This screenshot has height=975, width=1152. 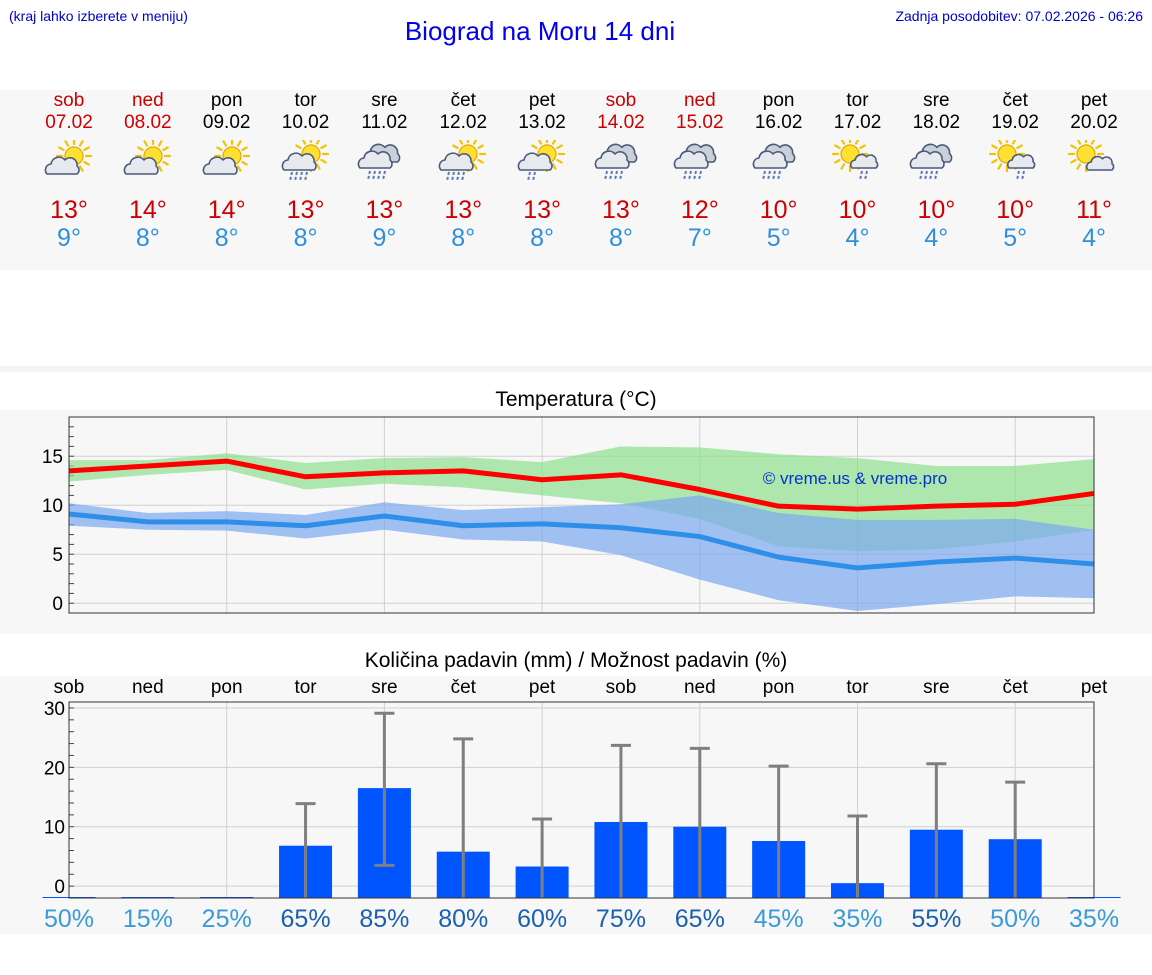 I want to click on y-tick-label: 30, so click(x=54, y=709).